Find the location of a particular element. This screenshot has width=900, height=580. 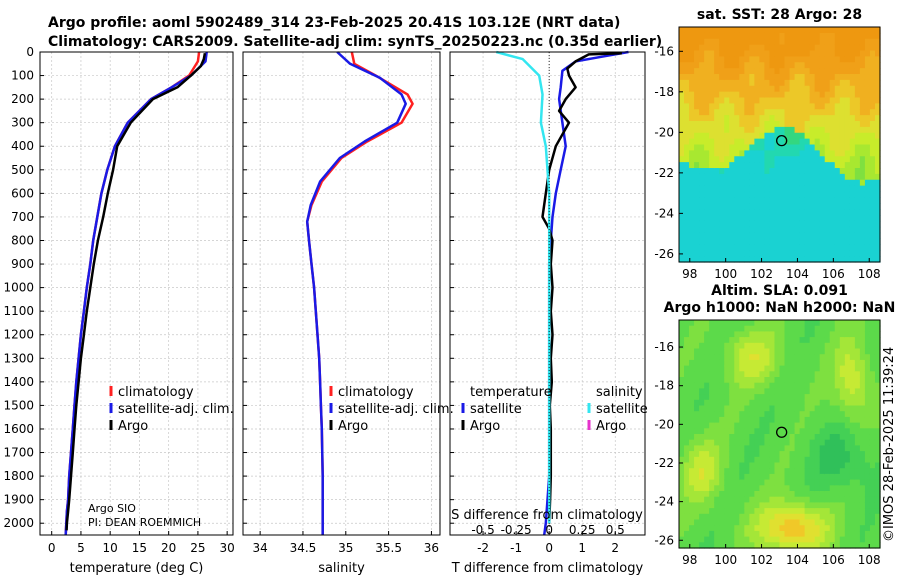

x-tick-label: -2 is located at coordinates (483, 548).